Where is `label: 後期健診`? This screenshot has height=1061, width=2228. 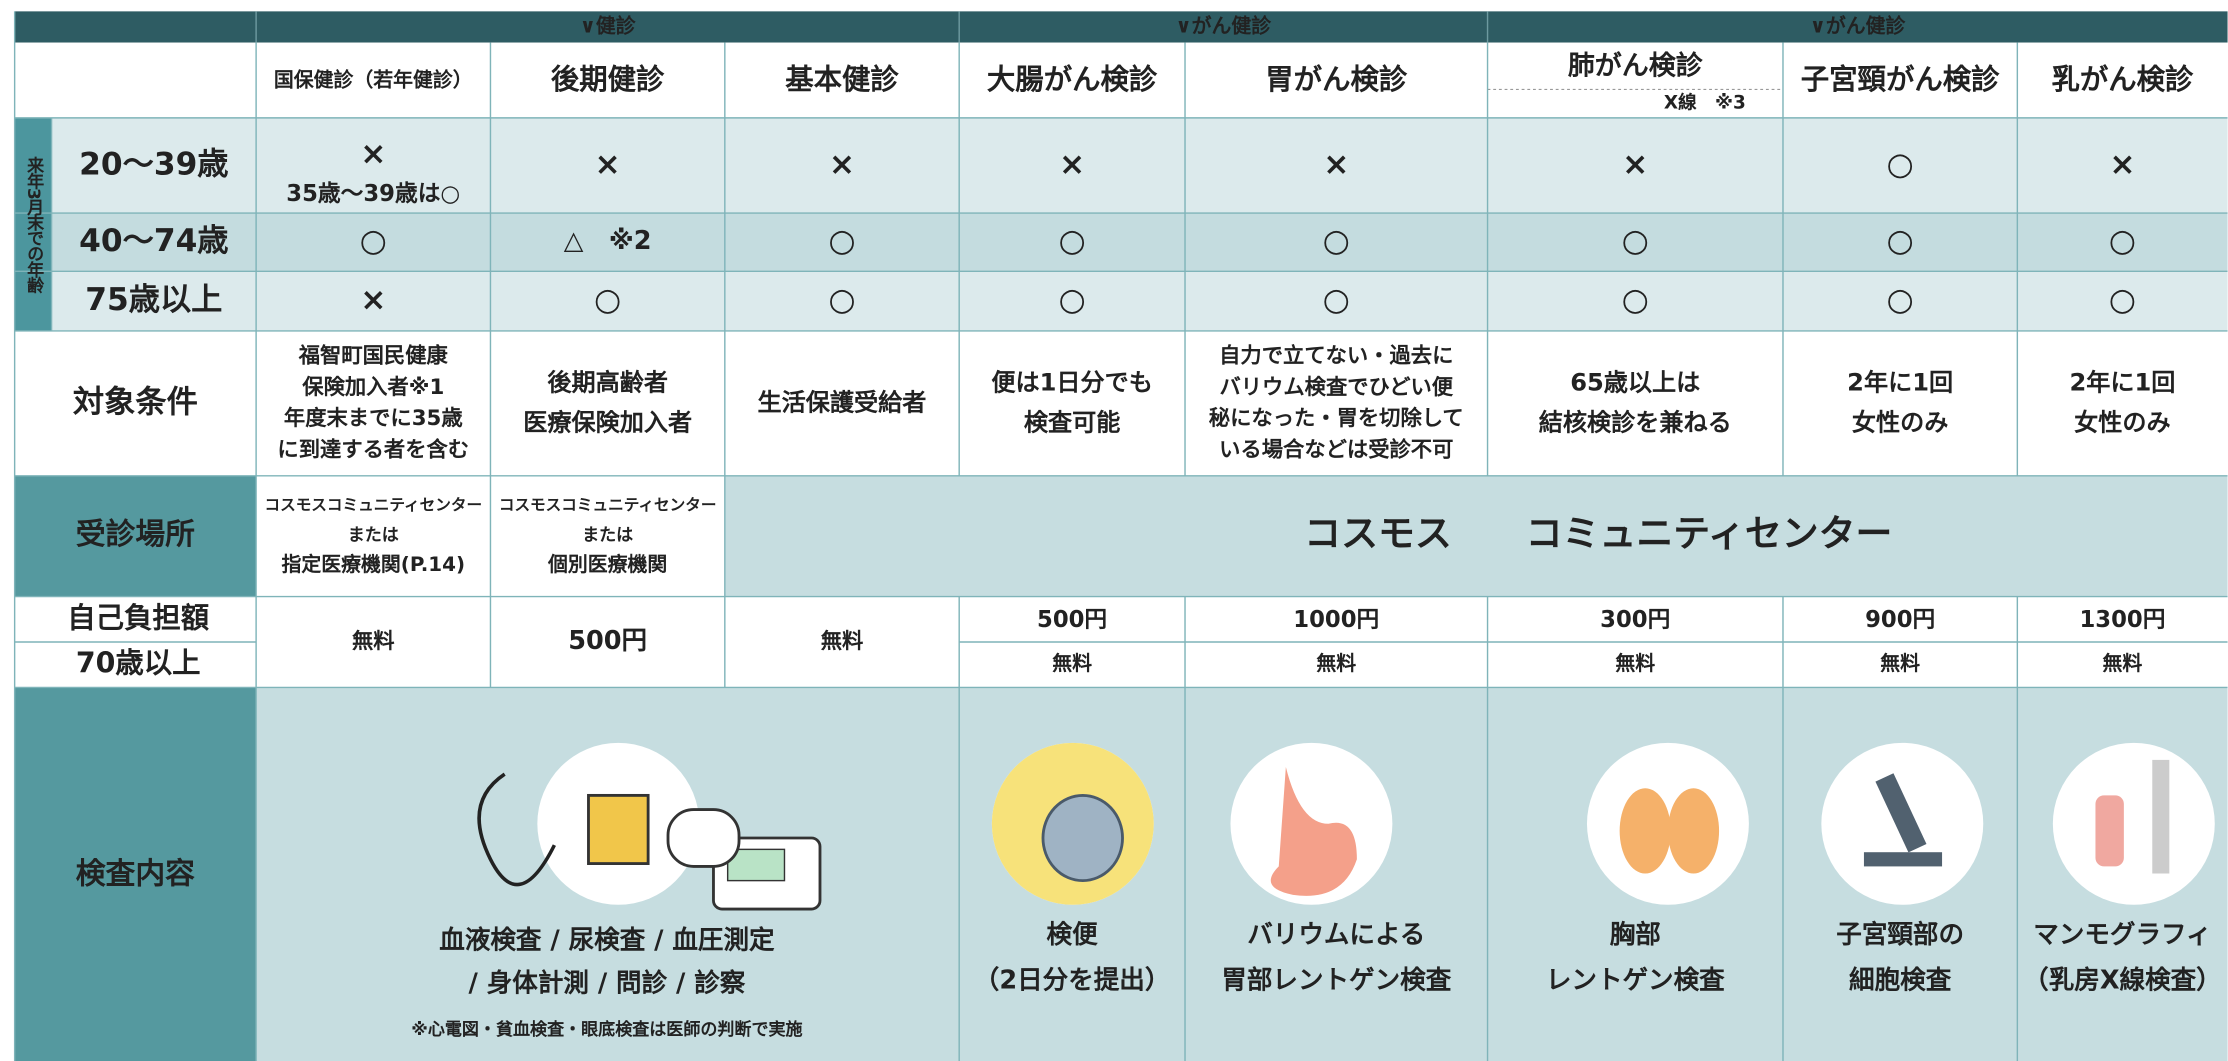 label: 後期健診 is located at coordinates (608, 79).